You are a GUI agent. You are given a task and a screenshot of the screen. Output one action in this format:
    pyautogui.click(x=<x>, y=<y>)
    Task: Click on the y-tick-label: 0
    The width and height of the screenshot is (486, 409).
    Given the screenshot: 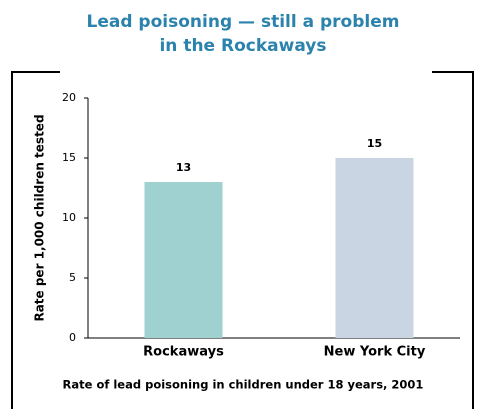 What is the action you would take?
    pyautogui.click(x=72, y=337)
    